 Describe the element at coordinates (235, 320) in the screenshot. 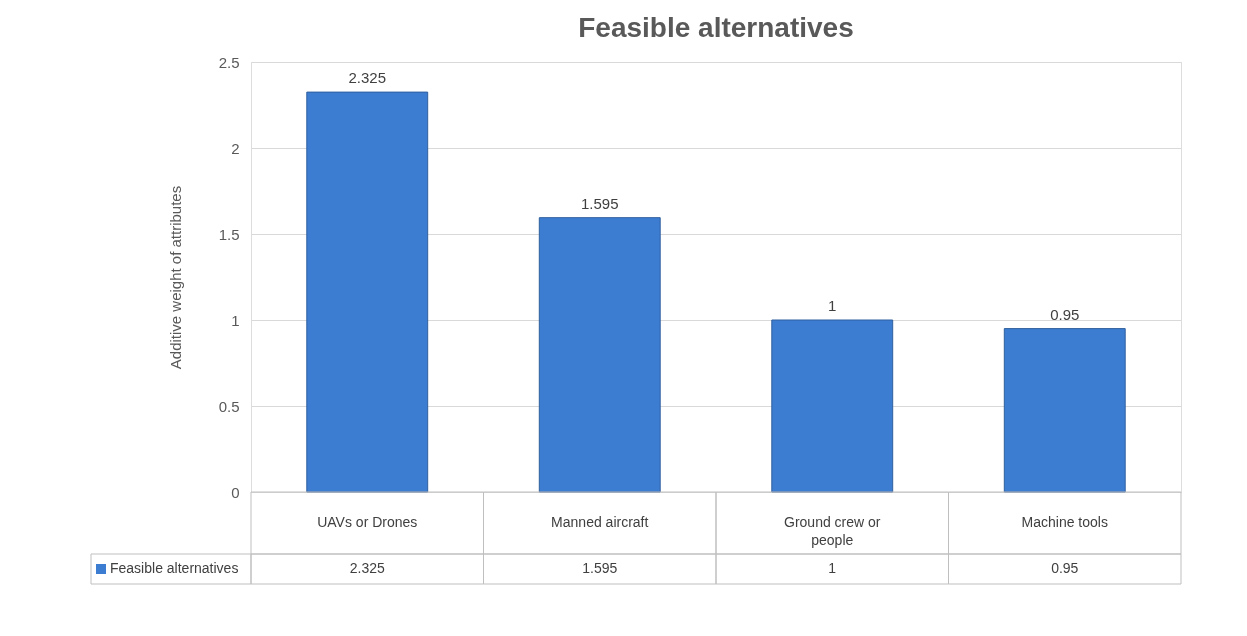

I see `y-tick-label: 1` at that location.